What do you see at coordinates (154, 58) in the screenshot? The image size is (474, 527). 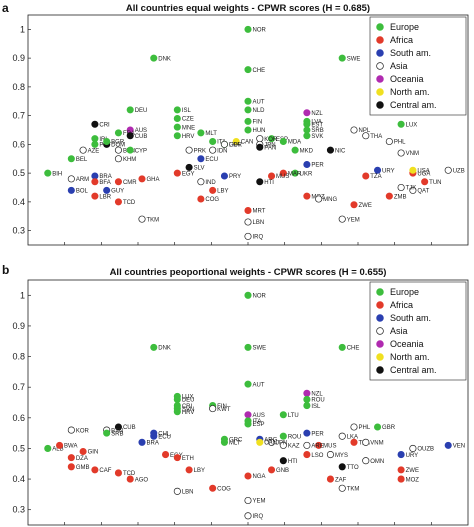 I see `data-point-dnk` at bounding box center [154, 58].